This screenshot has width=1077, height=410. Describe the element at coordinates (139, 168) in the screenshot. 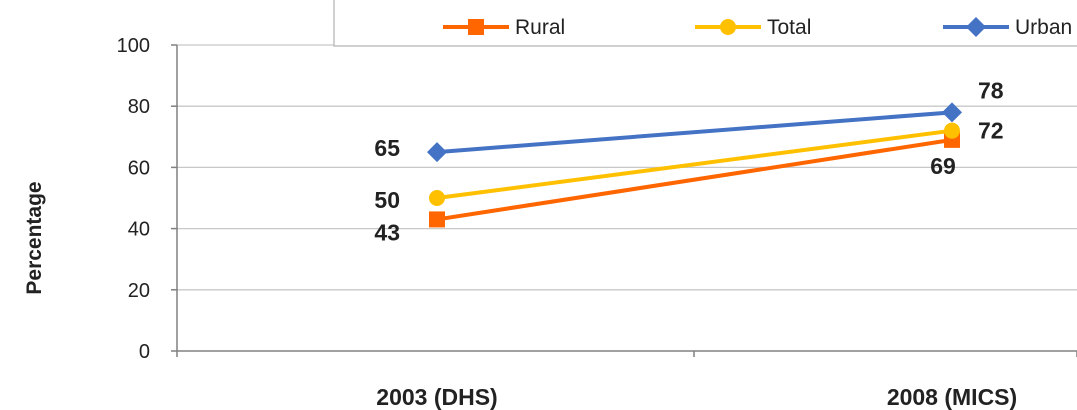

I see `y-tick-label: 60` at that location.